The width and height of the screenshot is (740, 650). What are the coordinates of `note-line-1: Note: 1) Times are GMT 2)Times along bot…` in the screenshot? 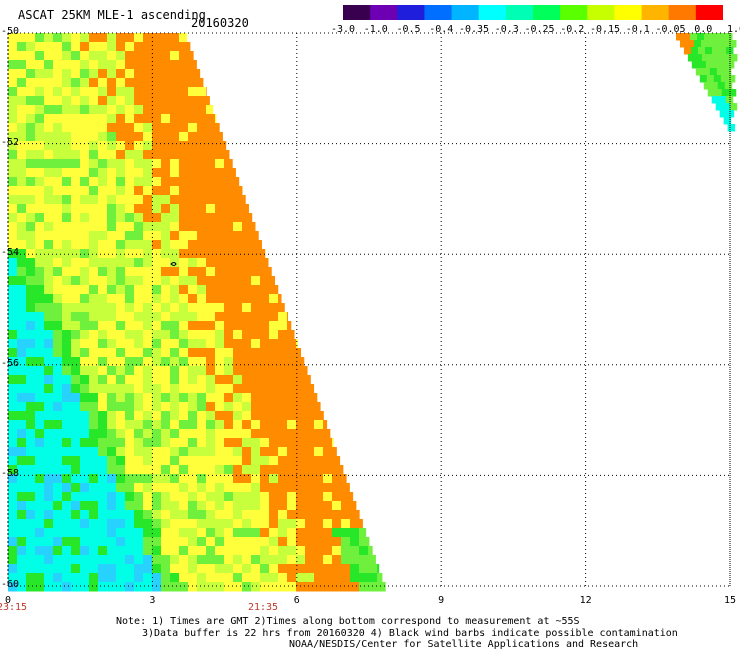 It's located at (348, 621).